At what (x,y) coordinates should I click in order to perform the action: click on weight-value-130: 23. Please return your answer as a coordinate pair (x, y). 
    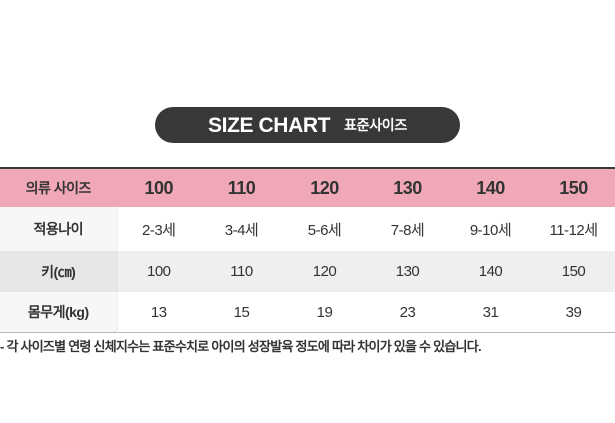
    Looking at the image, I should click on (407, 312).